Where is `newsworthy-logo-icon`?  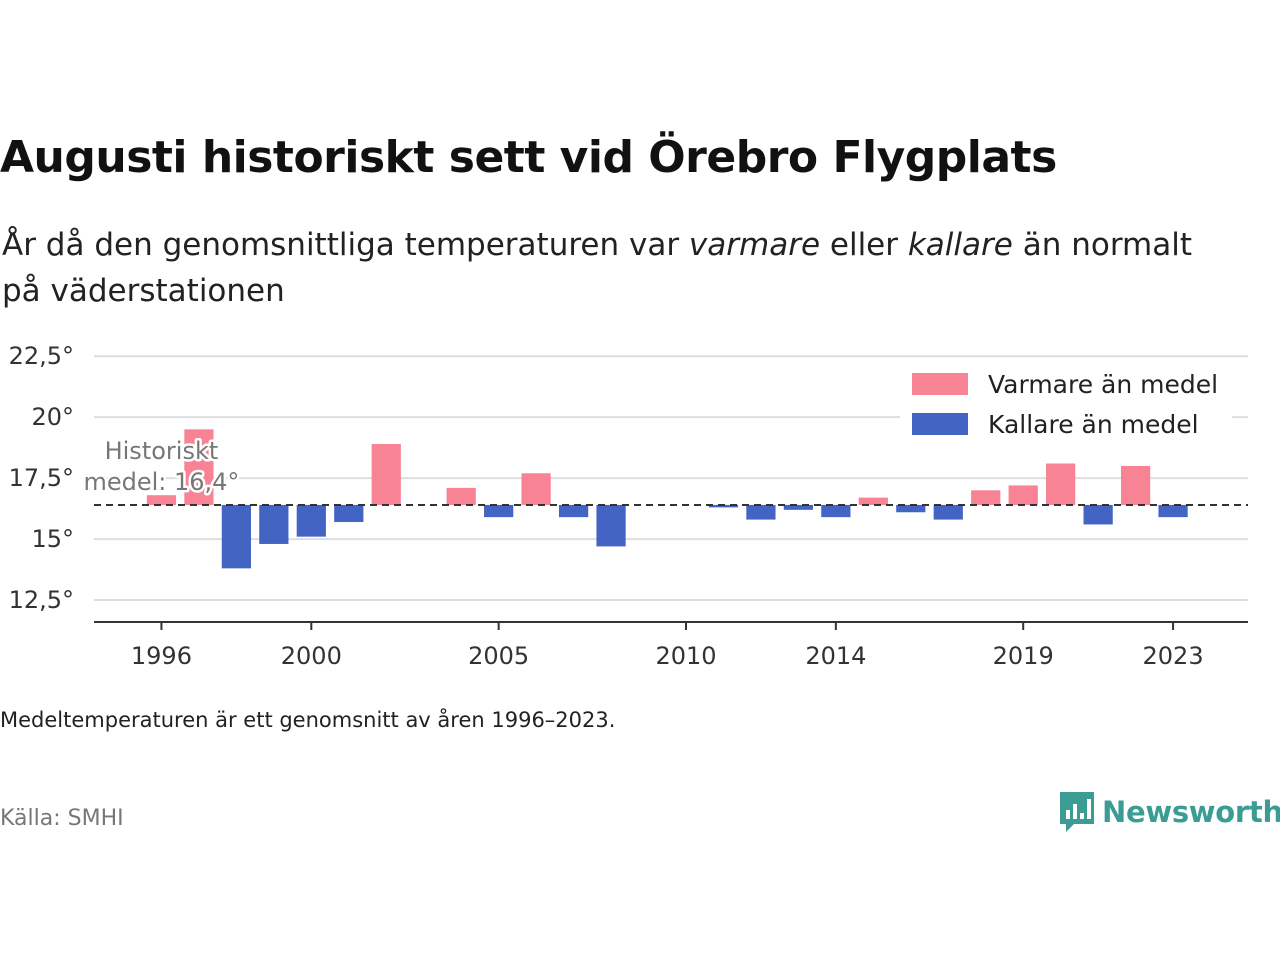
newsworthy-logo-icon is located at coordinates (1077, 812).